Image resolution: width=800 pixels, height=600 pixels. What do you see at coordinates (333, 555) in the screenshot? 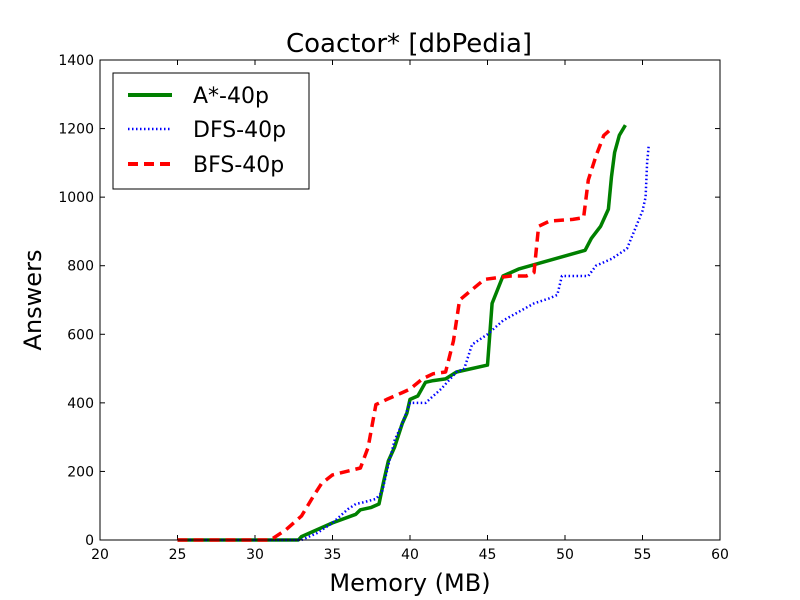
I see `x-tick-label: 35` at bounding box center [333, 555].